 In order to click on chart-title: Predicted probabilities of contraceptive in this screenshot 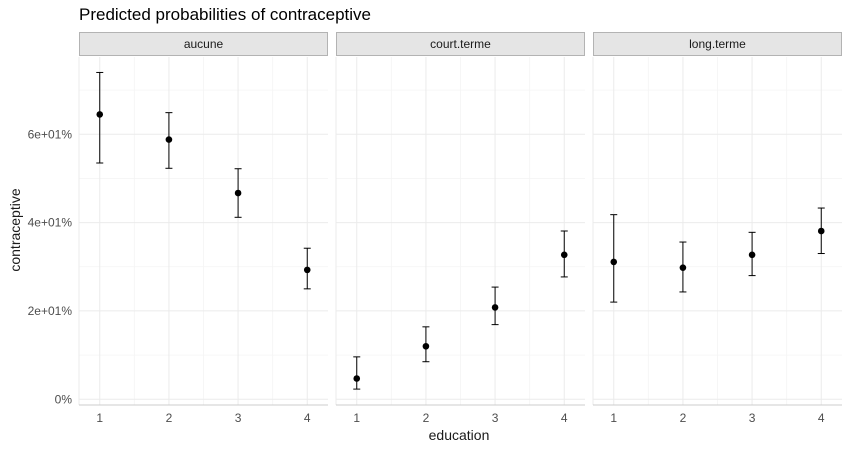, I will do `click(225, 14)`.